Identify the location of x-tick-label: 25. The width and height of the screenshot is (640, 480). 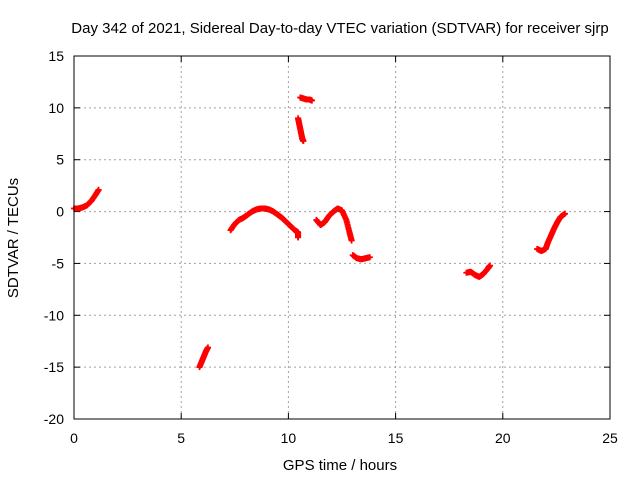
(610, 438).